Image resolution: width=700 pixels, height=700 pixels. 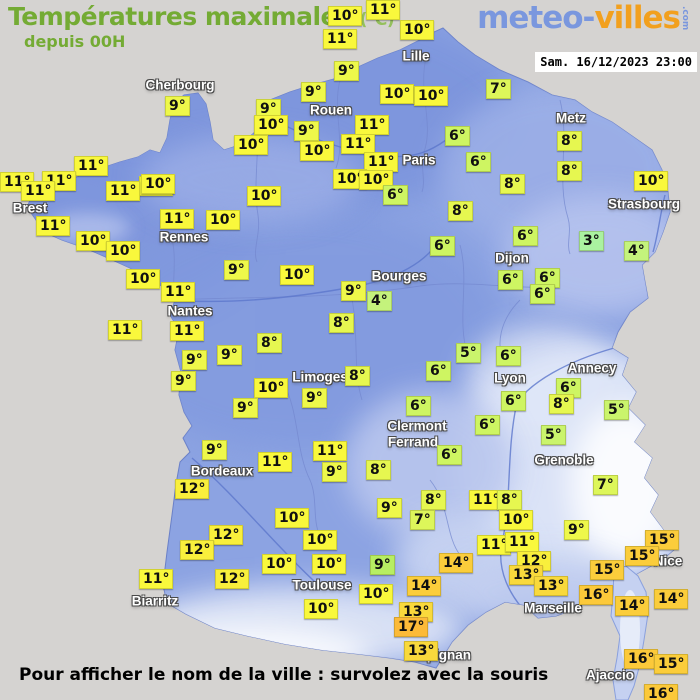 What do you see at coordinates (411, 627) in the screenshot?
I see `temp-badge: 17°` at bounding box center [411, 627].